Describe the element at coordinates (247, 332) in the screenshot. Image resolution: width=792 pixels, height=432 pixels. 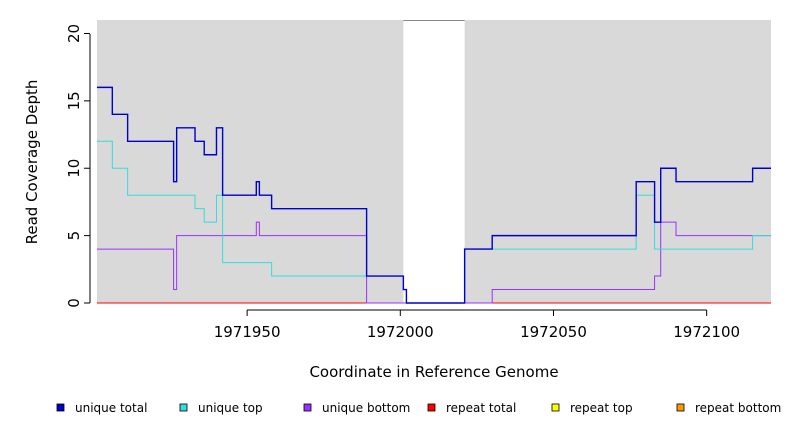
I see `x-tick-label: 1971950` at that location.